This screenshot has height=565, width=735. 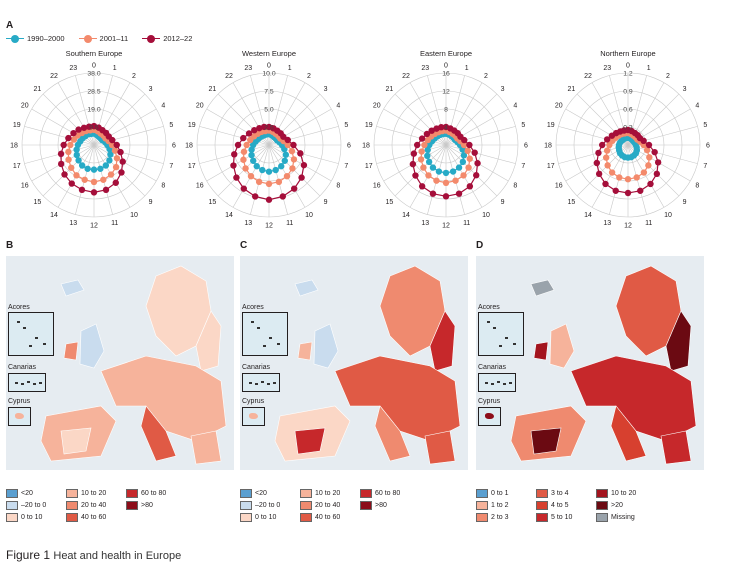 I want to click on map-legend-item: 0 to 10, so click(x=36, y=517).